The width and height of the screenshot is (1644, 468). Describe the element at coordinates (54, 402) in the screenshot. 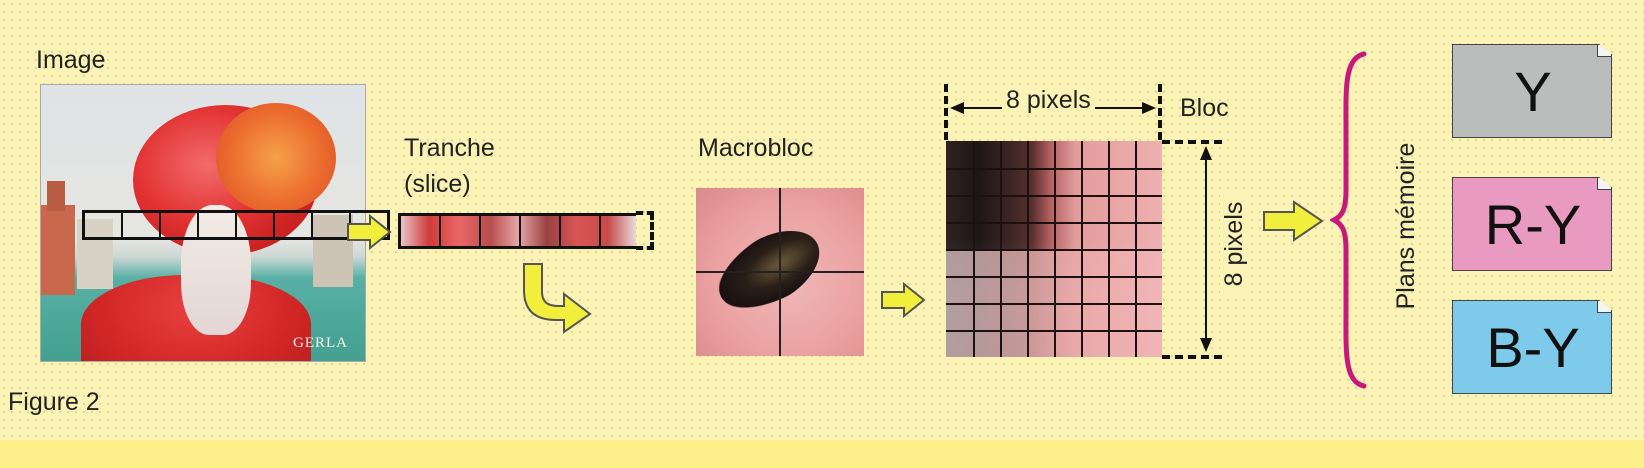

I see `figure-caption: Figure 2` at that location.